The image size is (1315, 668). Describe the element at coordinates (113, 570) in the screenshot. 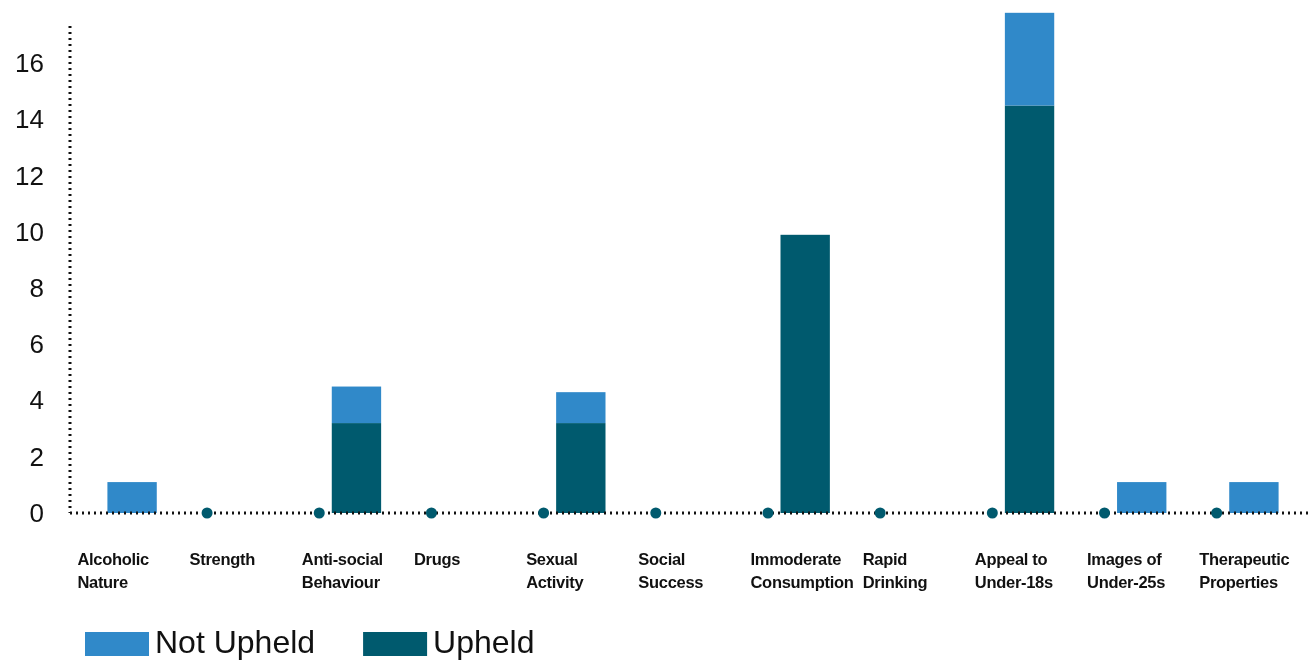

I see `x-tick-label: Alcoholic Nature` at that location.